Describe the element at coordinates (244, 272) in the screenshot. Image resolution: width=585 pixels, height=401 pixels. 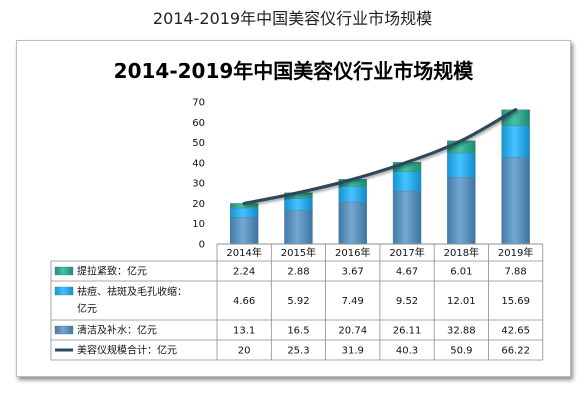
I see `table-cell: 2.24` at that location.